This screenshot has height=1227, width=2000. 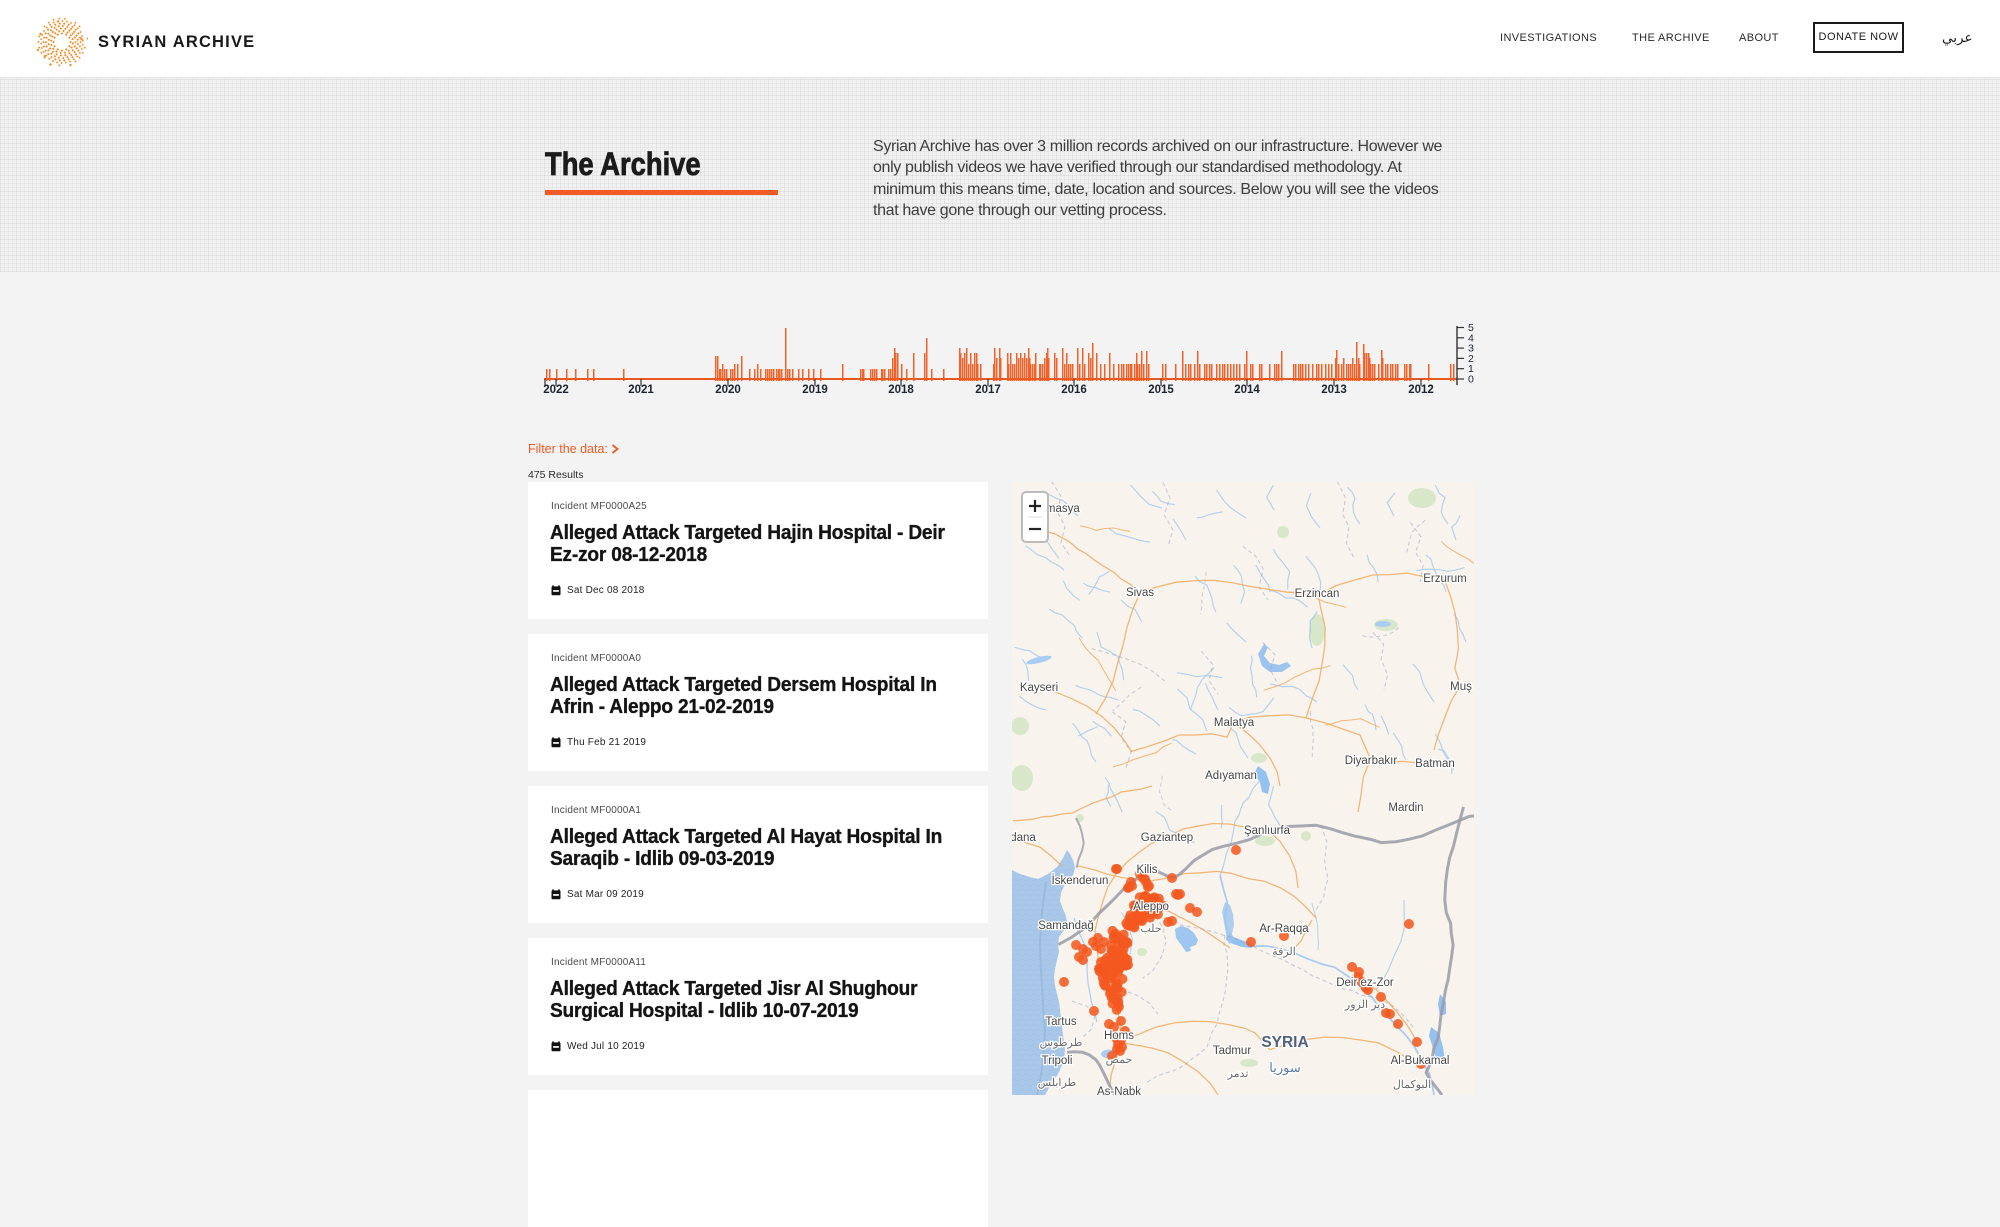 I want to click on svg-text: Kayseri, so click(x=1039, y=688).